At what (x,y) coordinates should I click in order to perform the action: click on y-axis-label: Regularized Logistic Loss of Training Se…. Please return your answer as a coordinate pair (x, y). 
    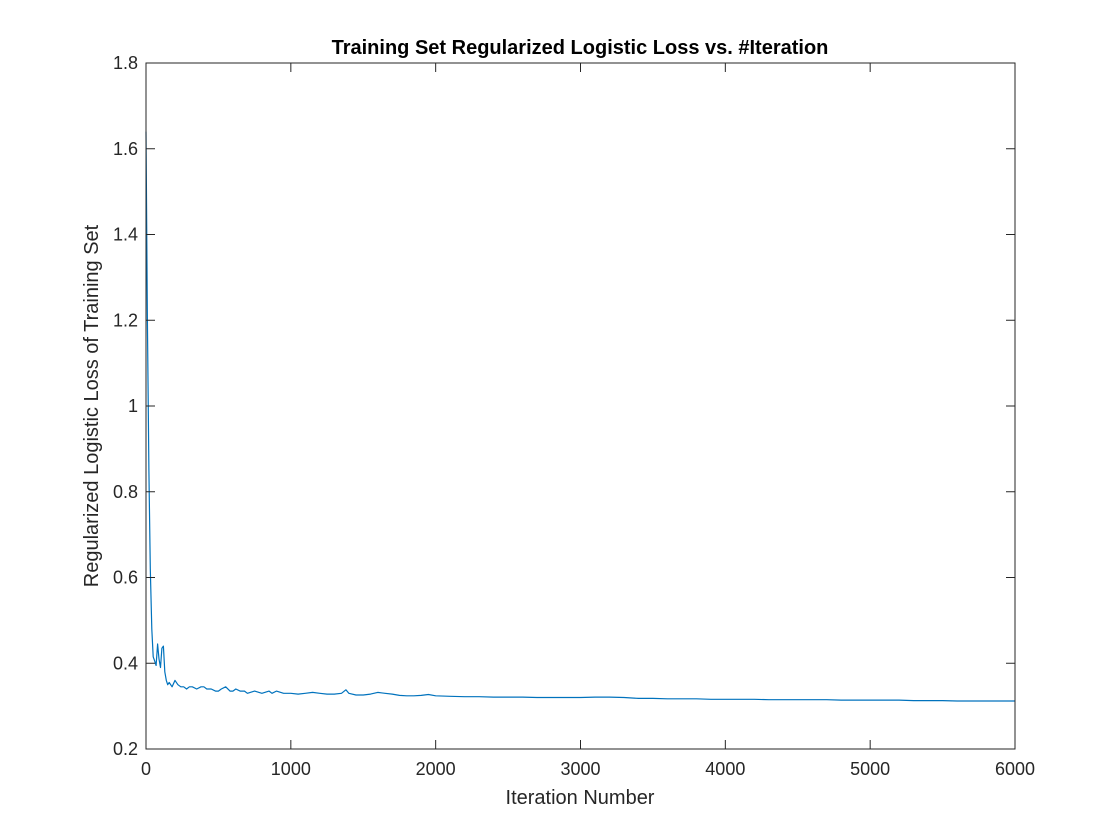
    Looking at the image, I should click on (92, 405).